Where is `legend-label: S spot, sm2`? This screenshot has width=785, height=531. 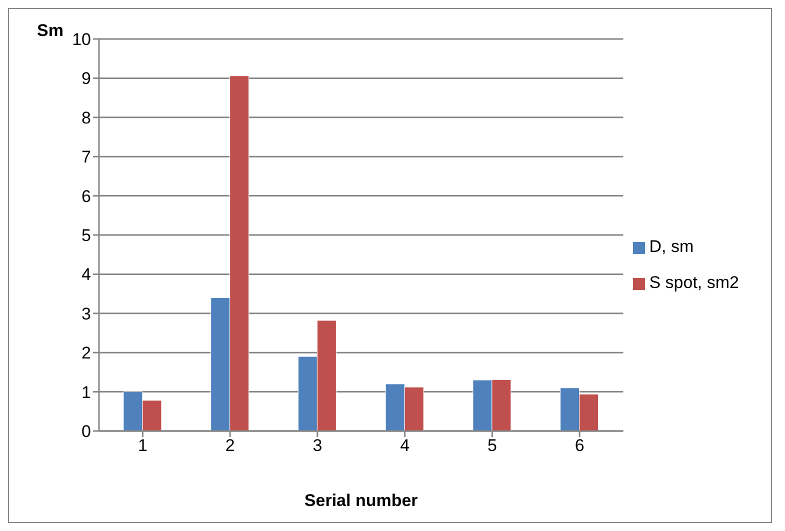 legend-label: S spot, sm2 is located at coordinates (694, 282).